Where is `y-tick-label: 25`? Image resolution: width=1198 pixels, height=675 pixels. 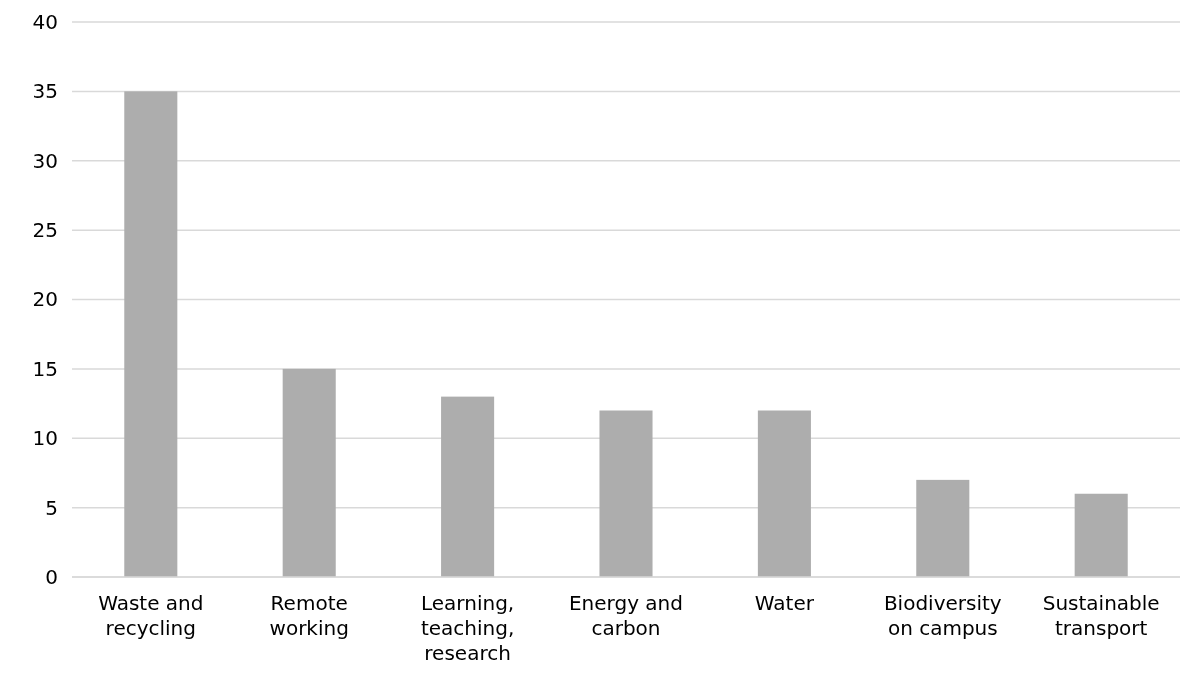 y-tick-label: 25 is located at coordinates (45, 230).